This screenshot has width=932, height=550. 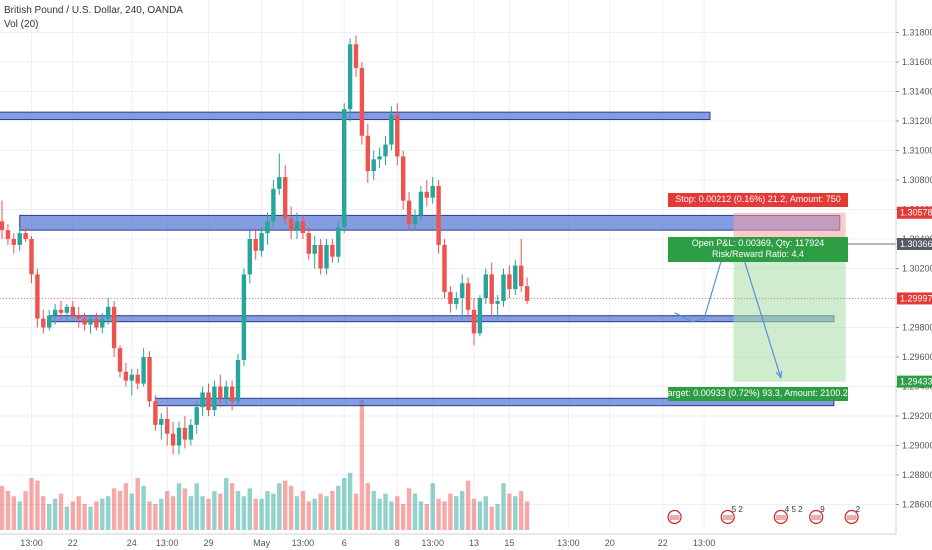 I want to click on pnl-label-box, so click(x=758, y=249).